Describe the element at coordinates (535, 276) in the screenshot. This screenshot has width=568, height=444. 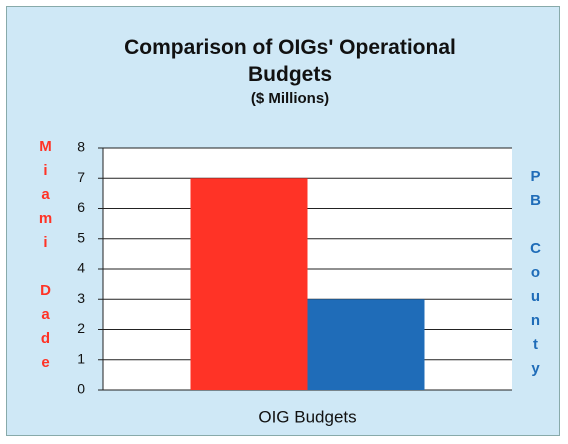
I see `legend-label: PB County` at that location.